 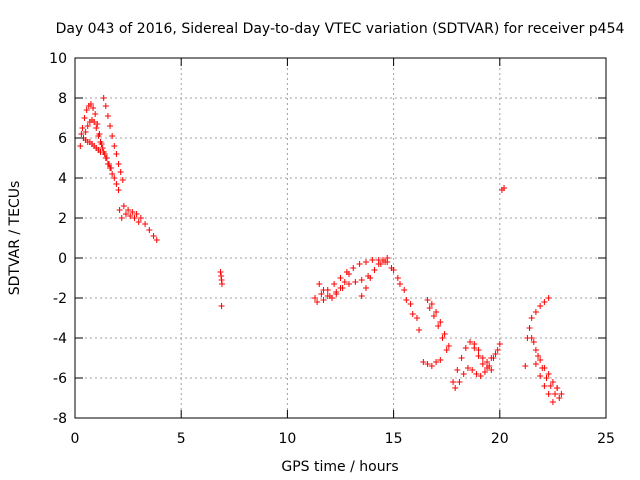 I want to click on y-tick-label: 8, so click(x=62, y=99).